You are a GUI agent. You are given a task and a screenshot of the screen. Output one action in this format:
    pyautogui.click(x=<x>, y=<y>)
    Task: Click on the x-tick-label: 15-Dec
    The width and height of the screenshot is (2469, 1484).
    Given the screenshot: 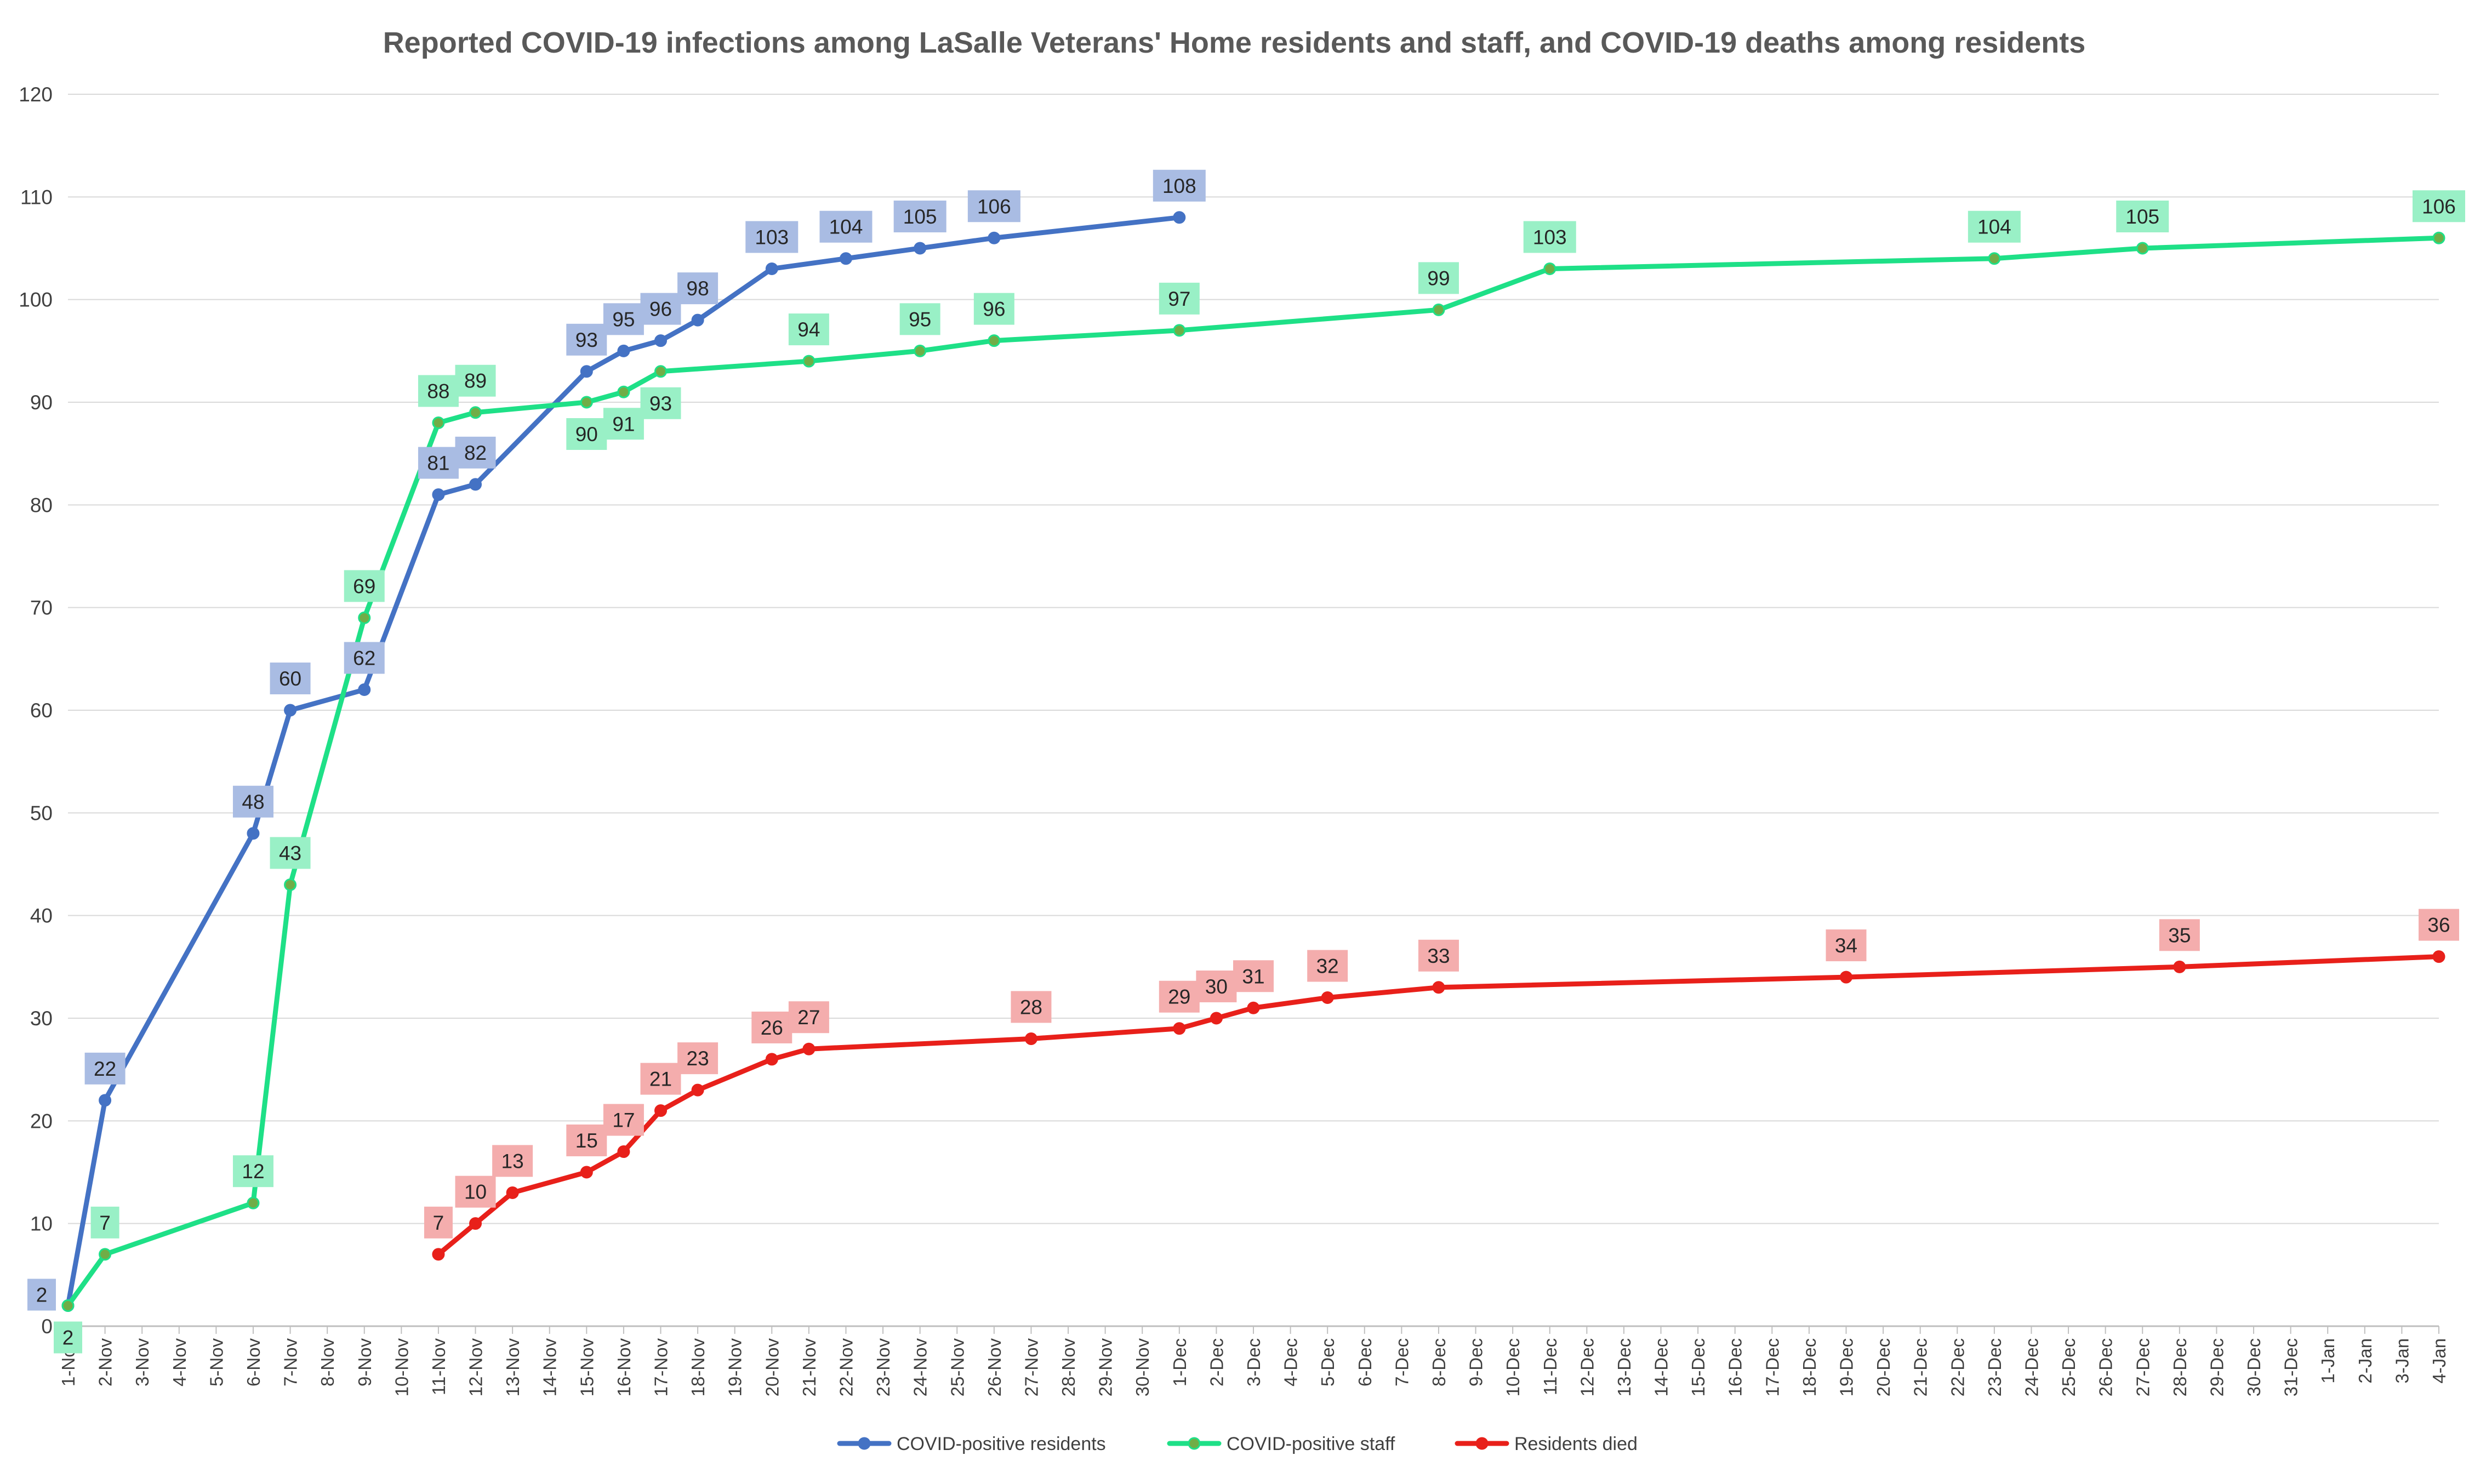 What is the action you would take?
    pyautogui.click(x=1698, y=1367)
    